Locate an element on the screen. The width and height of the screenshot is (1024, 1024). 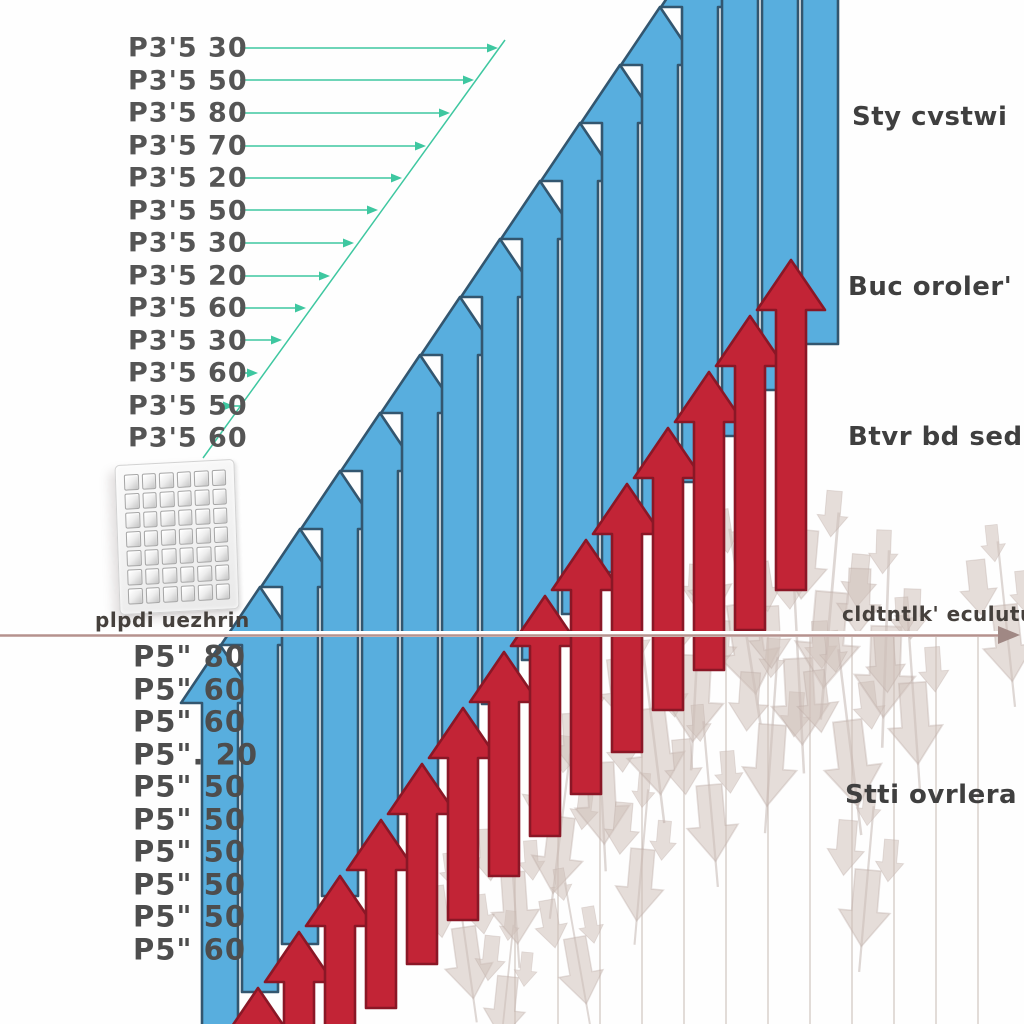
x-axis-arrowhead-icon is located at coordinates (1009, 635).